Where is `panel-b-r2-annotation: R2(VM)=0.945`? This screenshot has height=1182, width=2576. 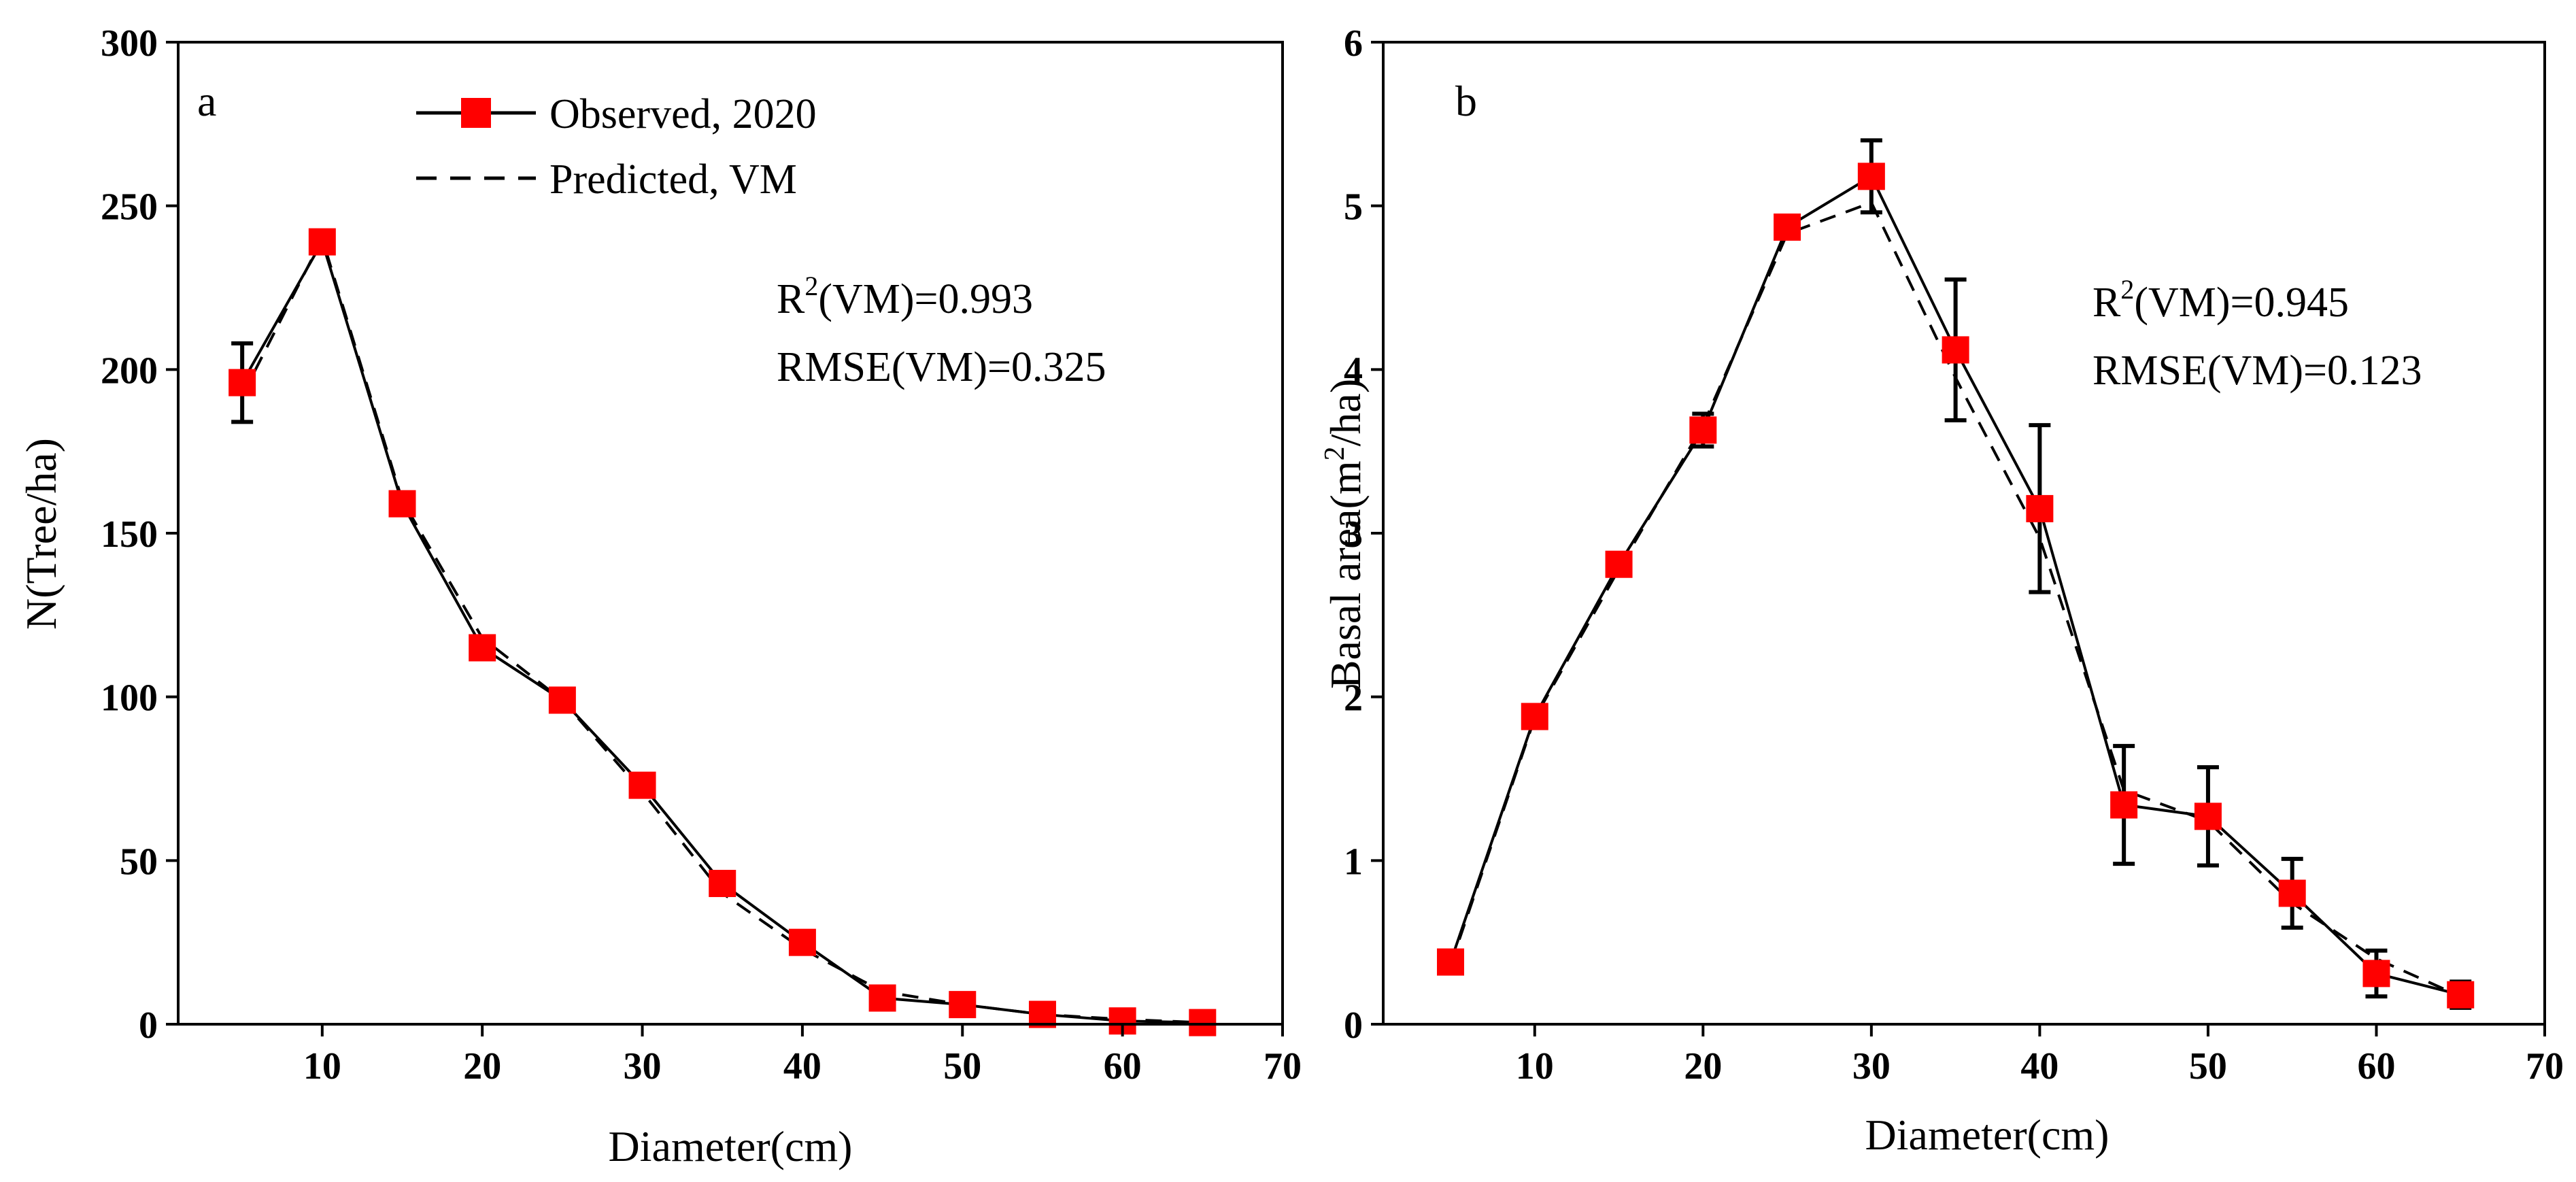 panel-b-r2-annotation: R2(VM)=0.945 is located at coordinates (2220, 300).